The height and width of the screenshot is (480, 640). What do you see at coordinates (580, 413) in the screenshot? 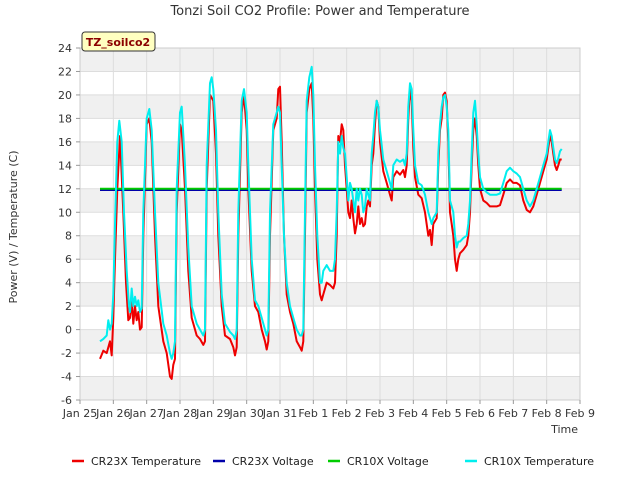
I see `x-tick-label: Feb 9` at bounding box center [580, 413].